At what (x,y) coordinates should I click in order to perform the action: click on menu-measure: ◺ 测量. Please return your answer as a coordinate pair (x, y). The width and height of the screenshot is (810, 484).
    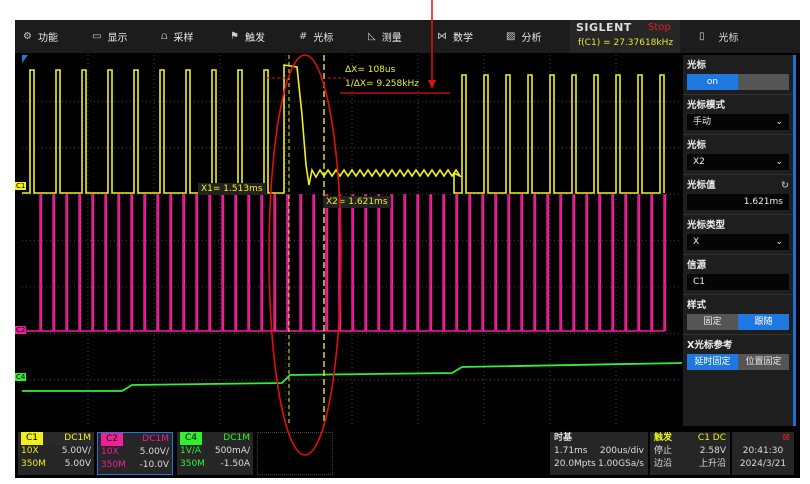
    Looking at the image, I should click on (385, 37).